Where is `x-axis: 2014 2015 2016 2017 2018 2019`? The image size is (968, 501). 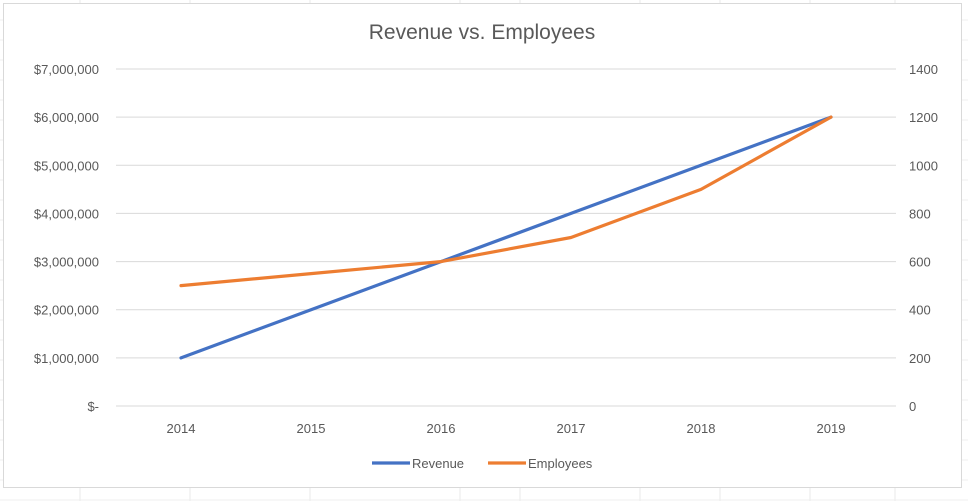
x-axis: 2014 2015 2016 2017 2018 2019 is located at coordinates (506, 428).